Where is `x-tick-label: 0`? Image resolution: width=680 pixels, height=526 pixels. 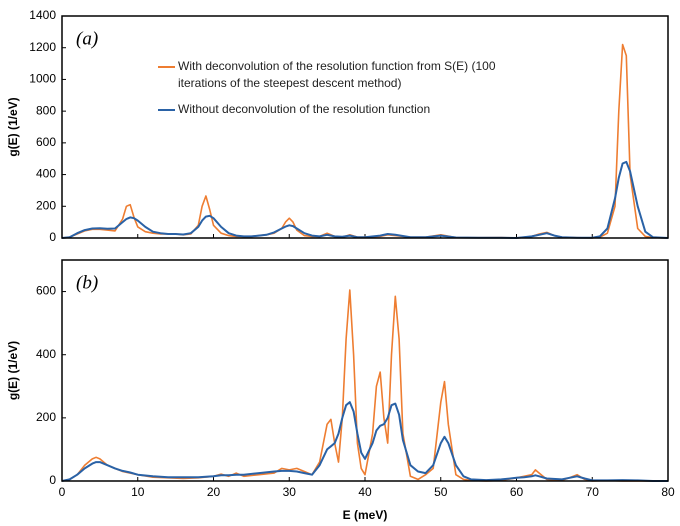
x-tick-label: 0 is located at coordinates (62, 492).